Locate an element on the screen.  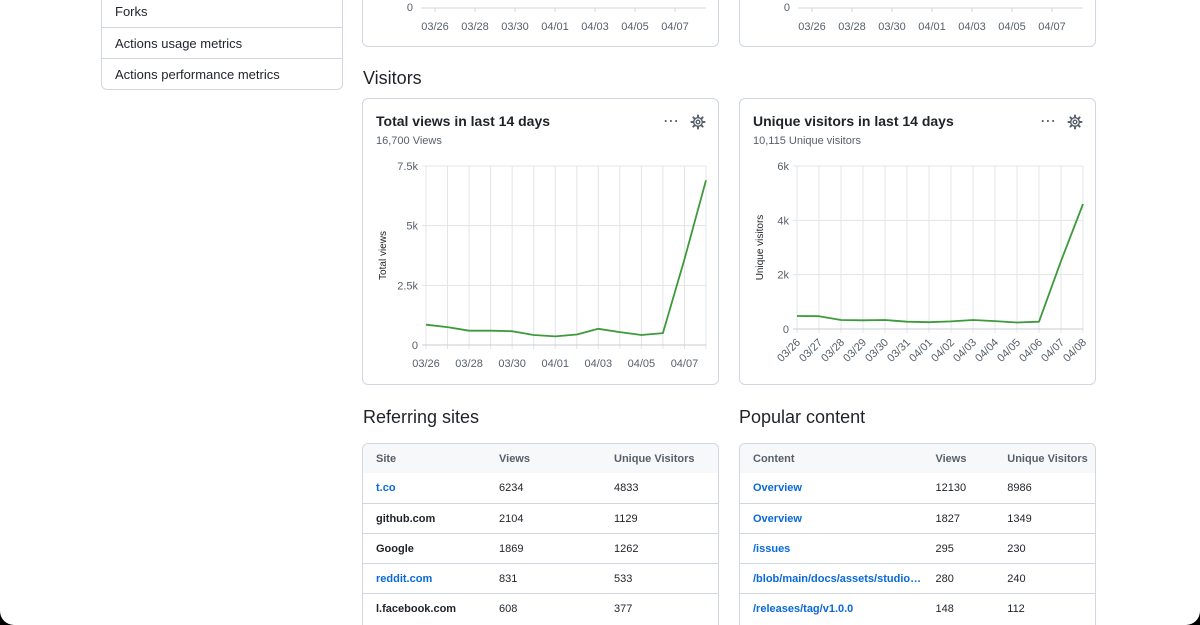
table-row: /issues 295 230 is located at coordinates (917, 548).